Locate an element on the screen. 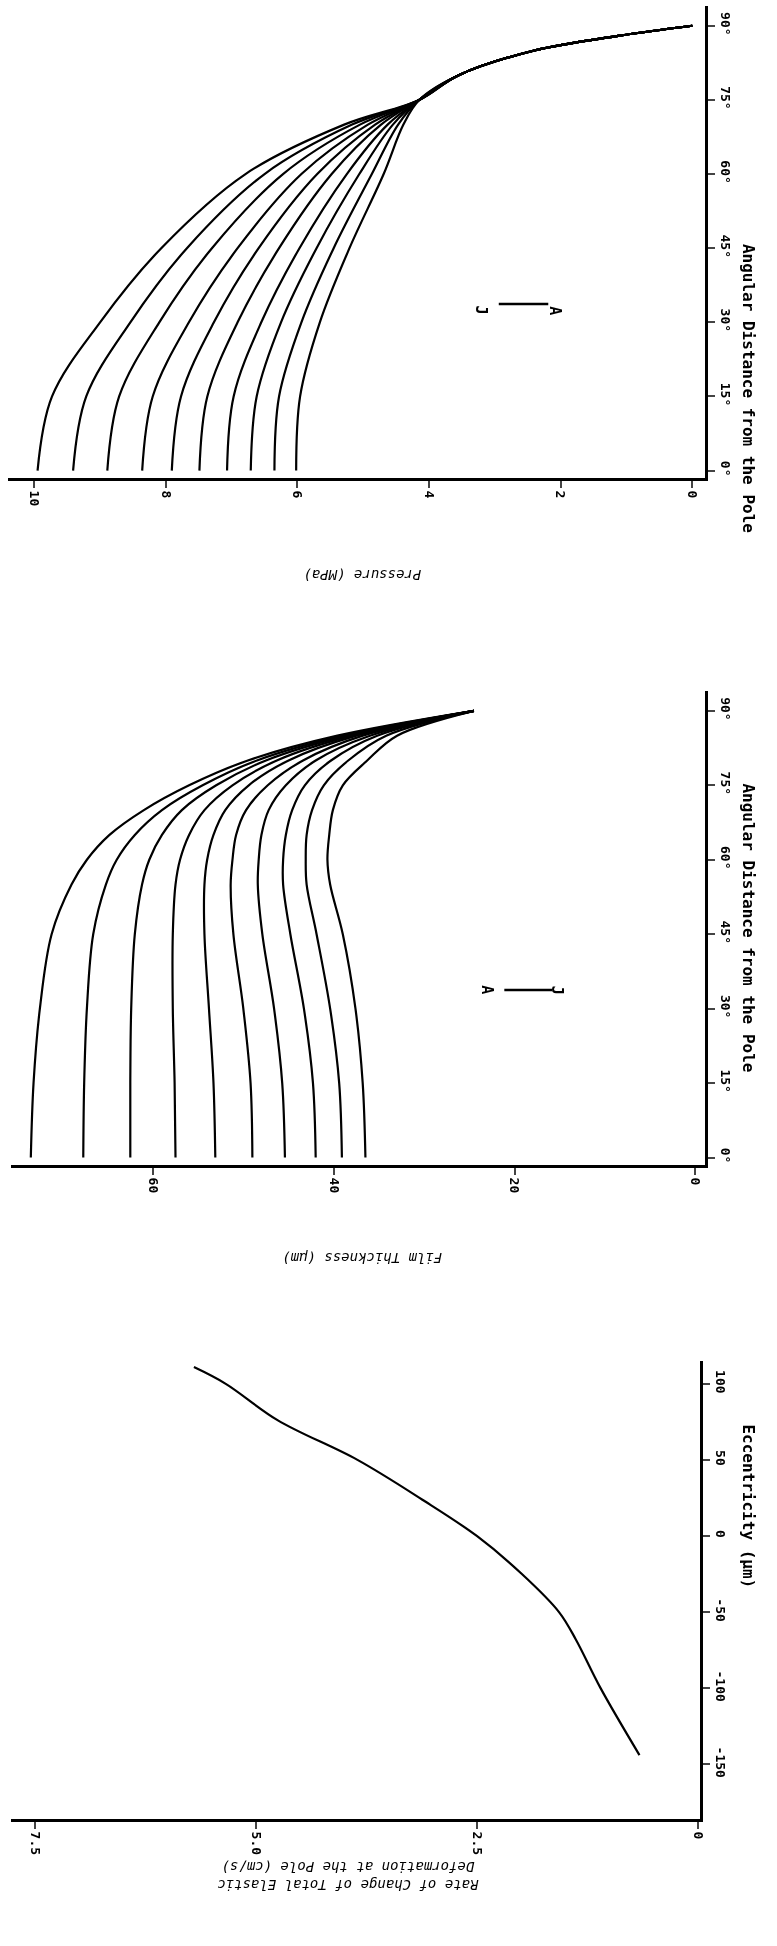  x-tick-label: 20 is located at coordinates (515, 1185).